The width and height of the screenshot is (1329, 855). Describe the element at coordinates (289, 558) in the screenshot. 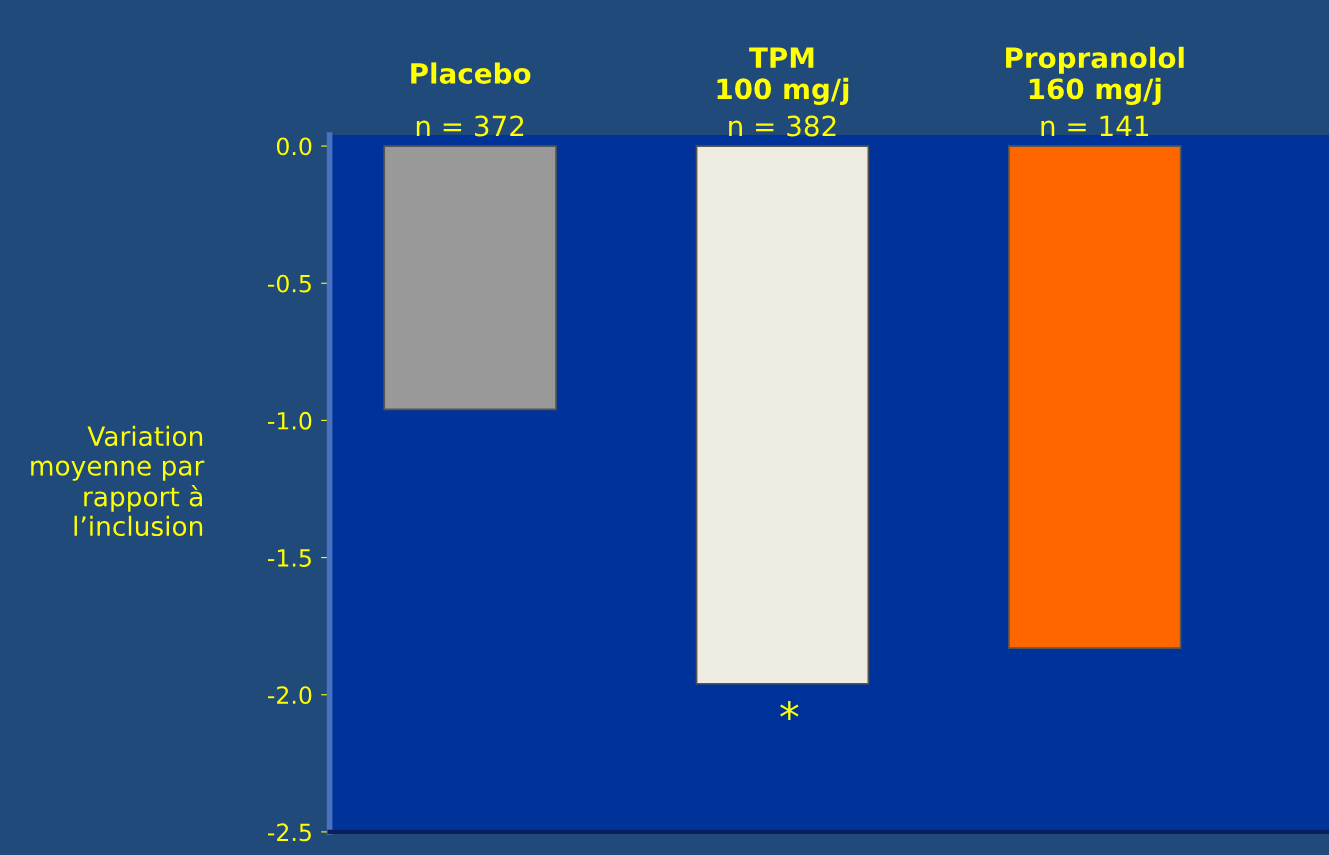

I see `y-tick-label: -1.5` at that location.